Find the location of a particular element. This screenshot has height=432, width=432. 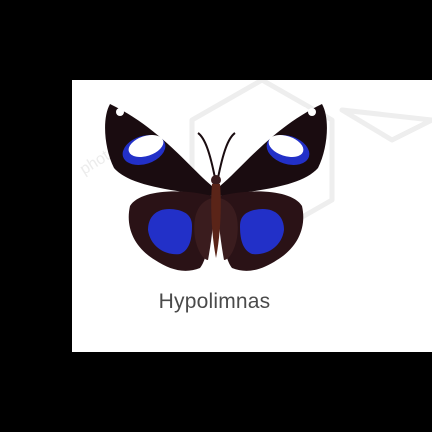

species-caption: Hypolimnas is located at coordinates (214, 301).